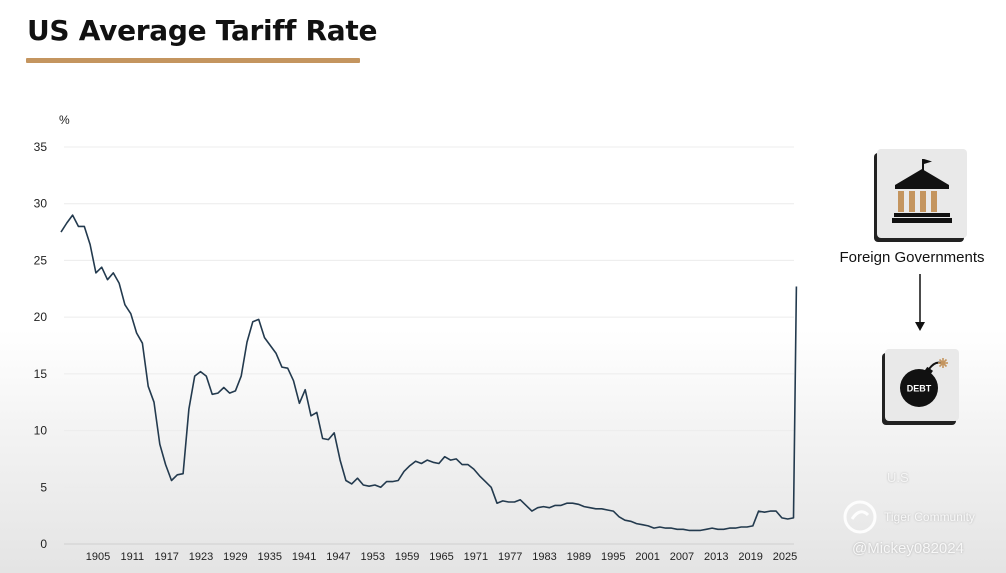 Image resolution: width=1006 pixels, height=573 pixels. Describe the element at coordinates (43, 544) in the screenshot. I see `y-tick-label: 0` at that location.